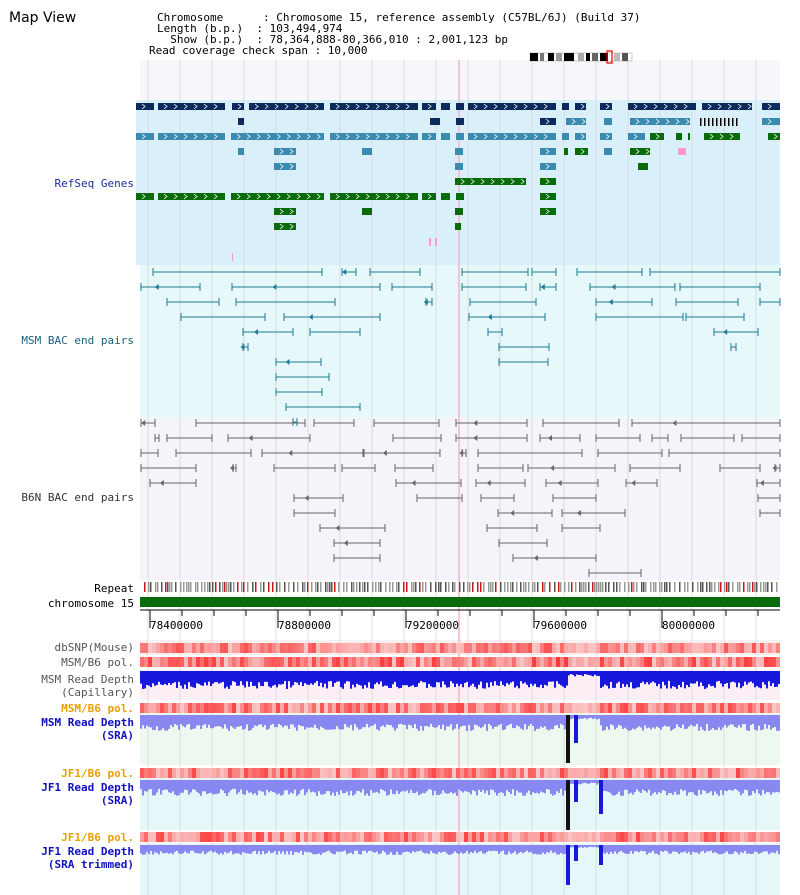 The height and width of the screenshot is (895, 800). What do you see at coordinates (460, 602) in the screenshot?
I see `chromosome-bar` at bounding box center [460, 602].